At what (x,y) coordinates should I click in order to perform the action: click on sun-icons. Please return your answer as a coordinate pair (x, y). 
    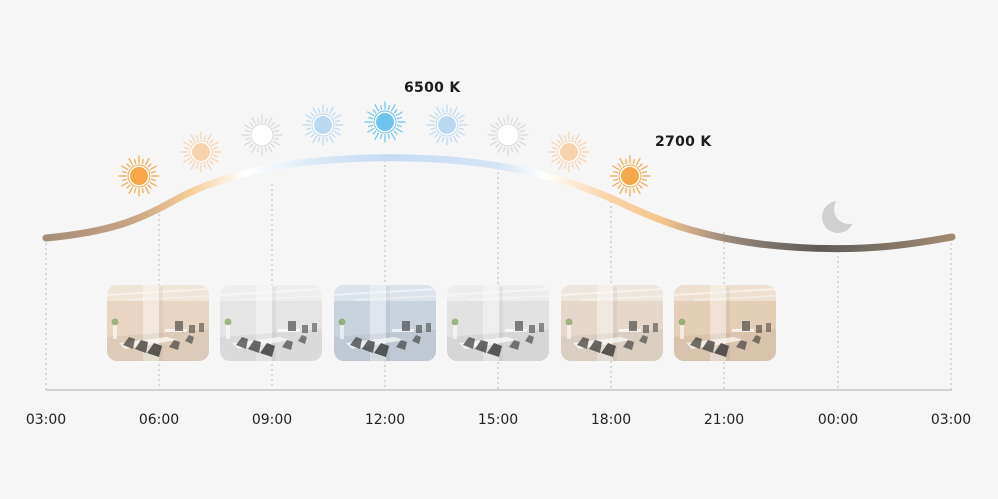
    Looking at the image, I should click on (384, 149).